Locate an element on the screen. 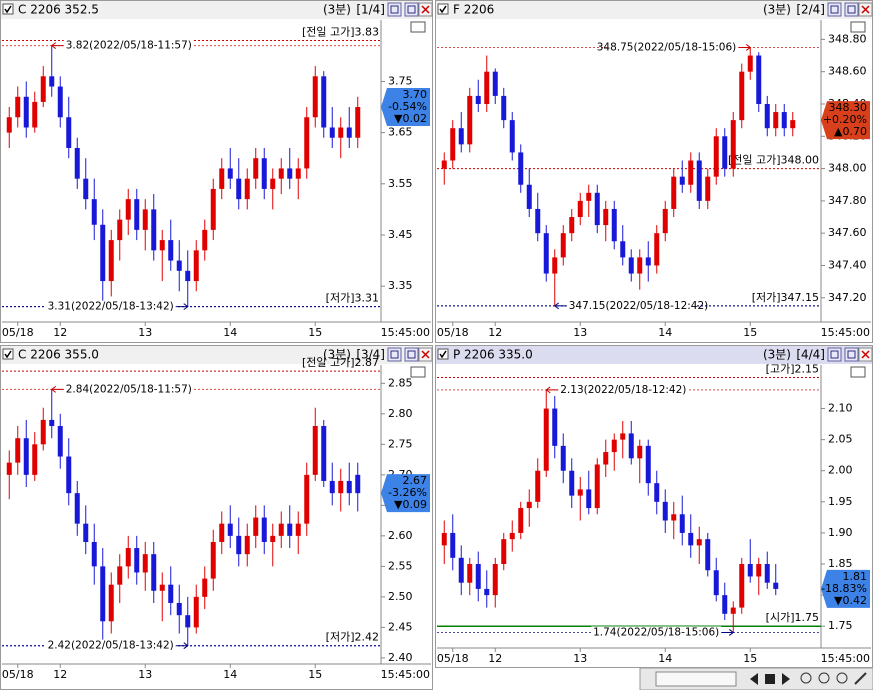 This screenshot has width=873, height=690. high-note-arrow is located at coordinates (57, 45).